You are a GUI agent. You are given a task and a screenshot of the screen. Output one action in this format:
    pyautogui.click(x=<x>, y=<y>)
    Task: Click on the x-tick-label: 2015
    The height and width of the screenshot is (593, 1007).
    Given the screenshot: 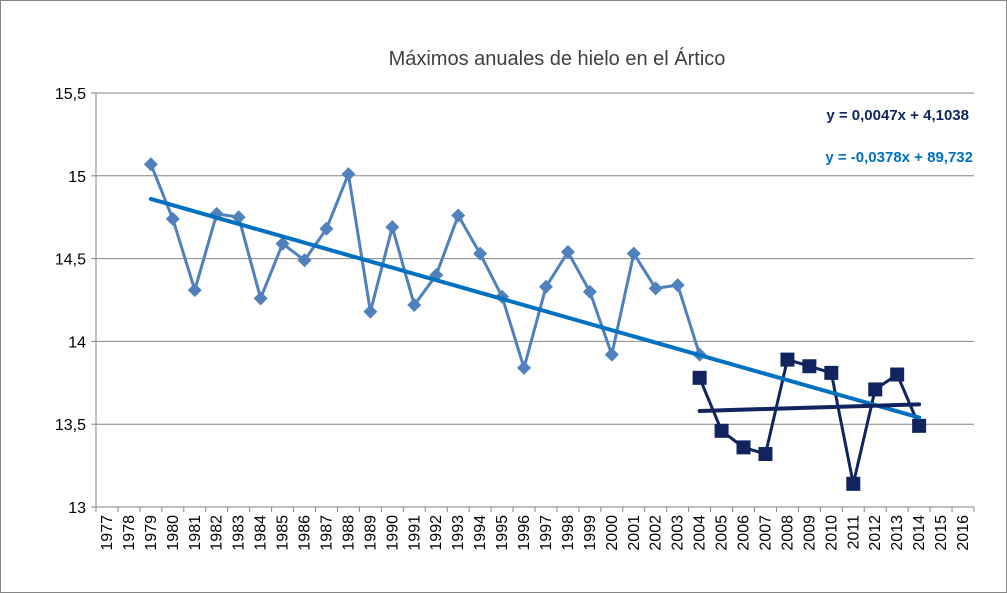 What is the action you would take?
    pyautogui.click(x=941, y=533)
    